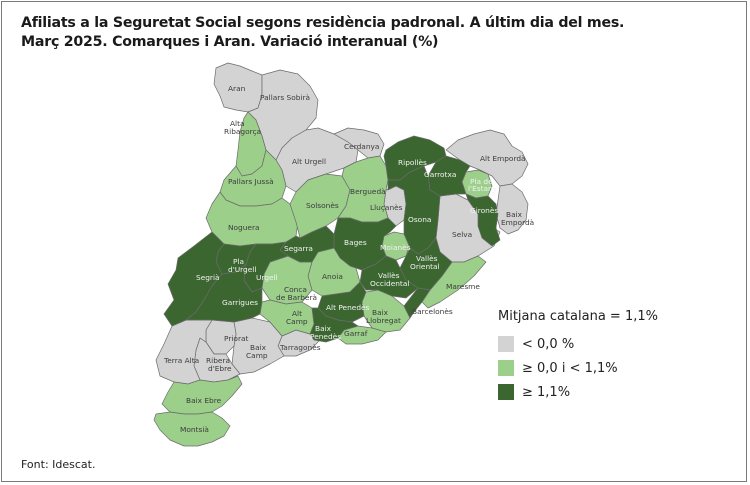 The image size is (750, 485). Describe the element at coordinates (570, 368) in the screenshot. I see `legend-label: ≥ 0,0 i < 1,1%` at that location.